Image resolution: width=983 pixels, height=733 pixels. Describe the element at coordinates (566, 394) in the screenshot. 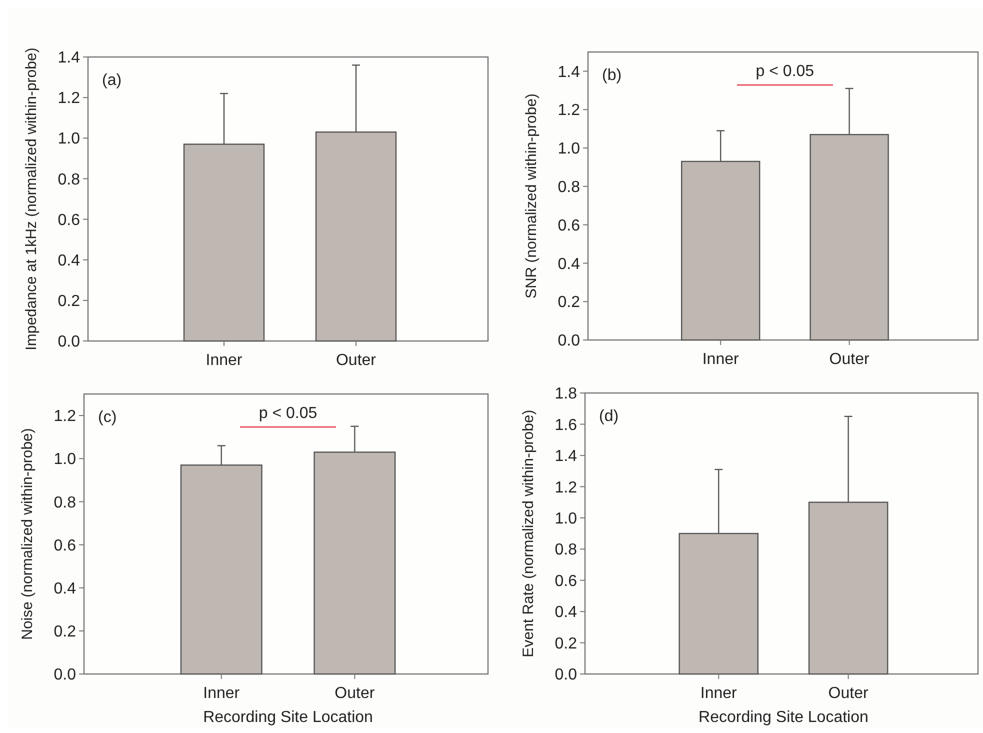

I see `y-tick-label: 1.8` at that location.